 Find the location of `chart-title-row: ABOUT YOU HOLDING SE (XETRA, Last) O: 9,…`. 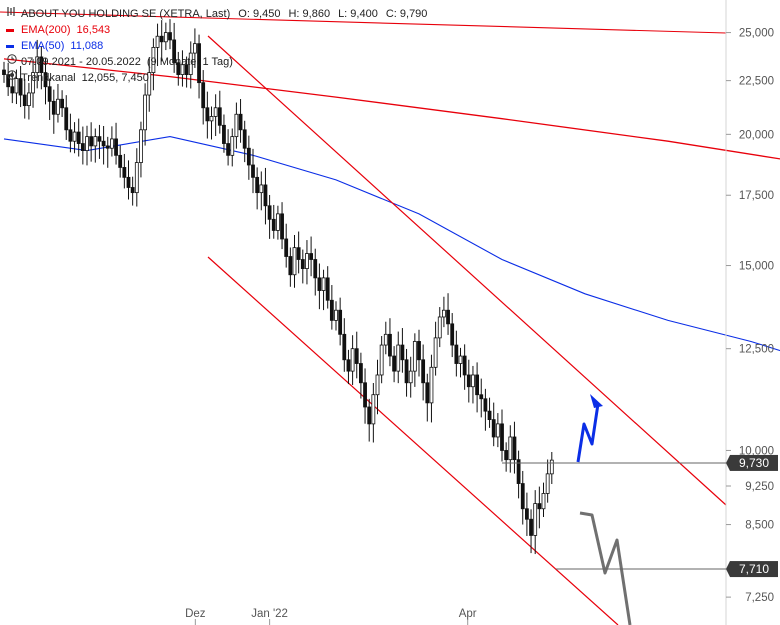

chart-title-row: ABOUT YOU HOLDING SE (XETRA, Last) O: 9,… is located at coordinates (216, 14).